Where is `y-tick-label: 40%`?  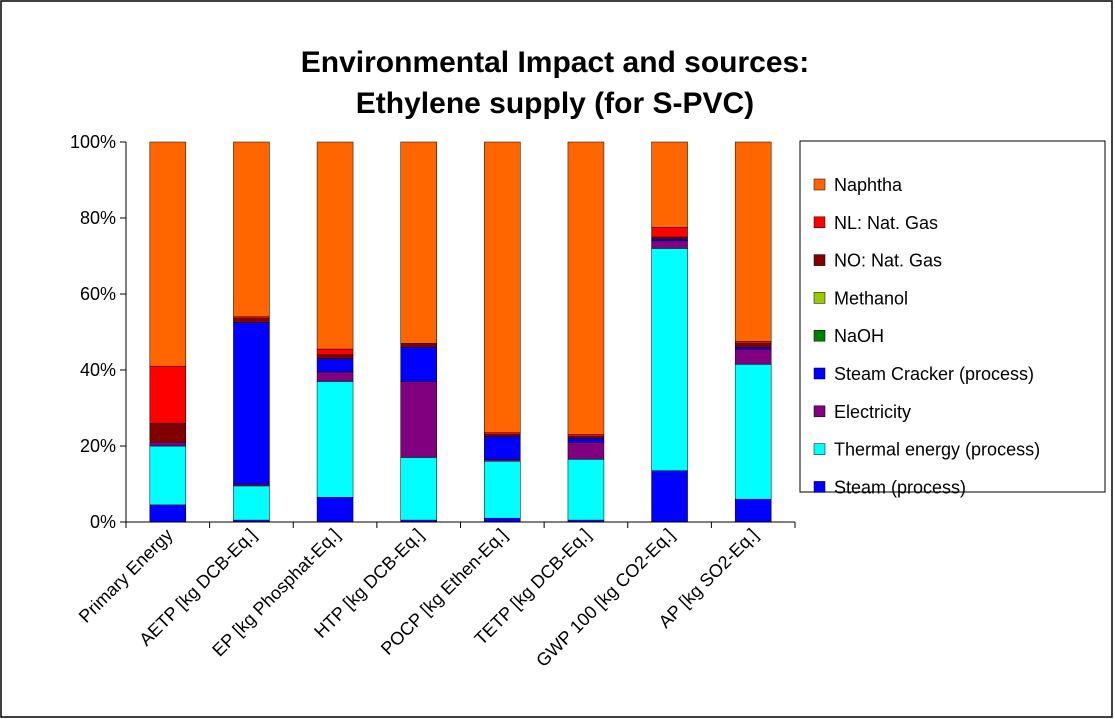
y-tick-label: 40% is located at coordinates (98, 370).